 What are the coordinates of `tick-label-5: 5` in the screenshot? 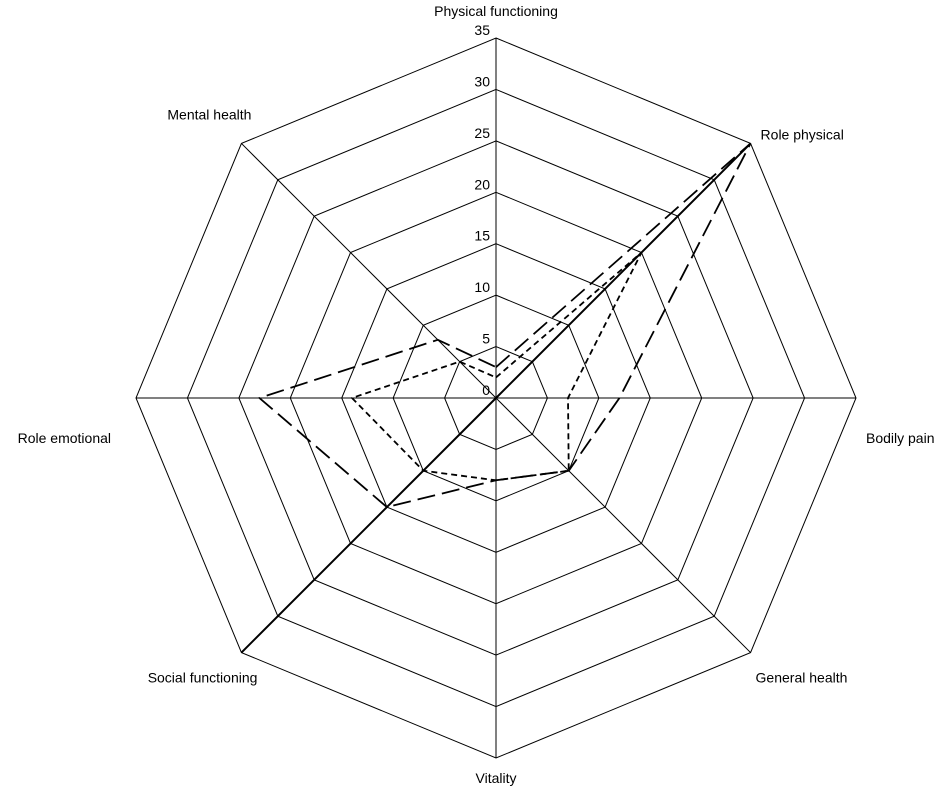 It's located at (486, 339).